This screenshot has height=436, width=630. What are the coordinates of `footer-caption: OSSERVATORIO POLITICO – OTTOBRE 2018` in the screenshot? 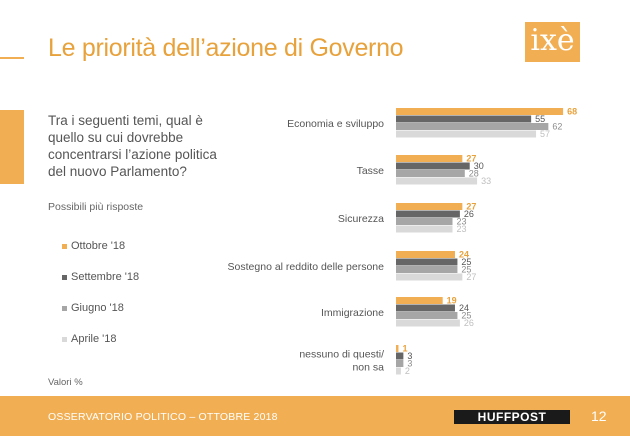 It's located at (163, 417).